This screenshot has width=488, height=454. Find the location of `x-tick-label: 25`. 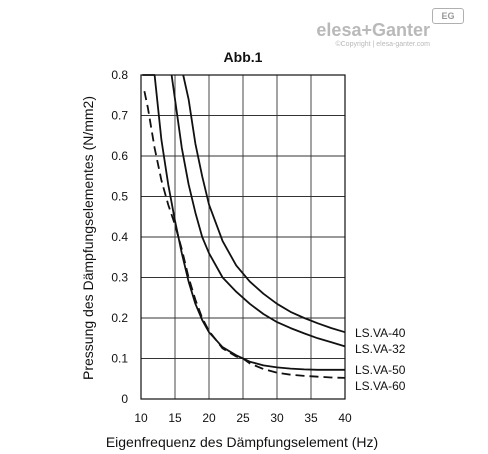

x-tick-label: 25 is located at coordinates (243, 418).